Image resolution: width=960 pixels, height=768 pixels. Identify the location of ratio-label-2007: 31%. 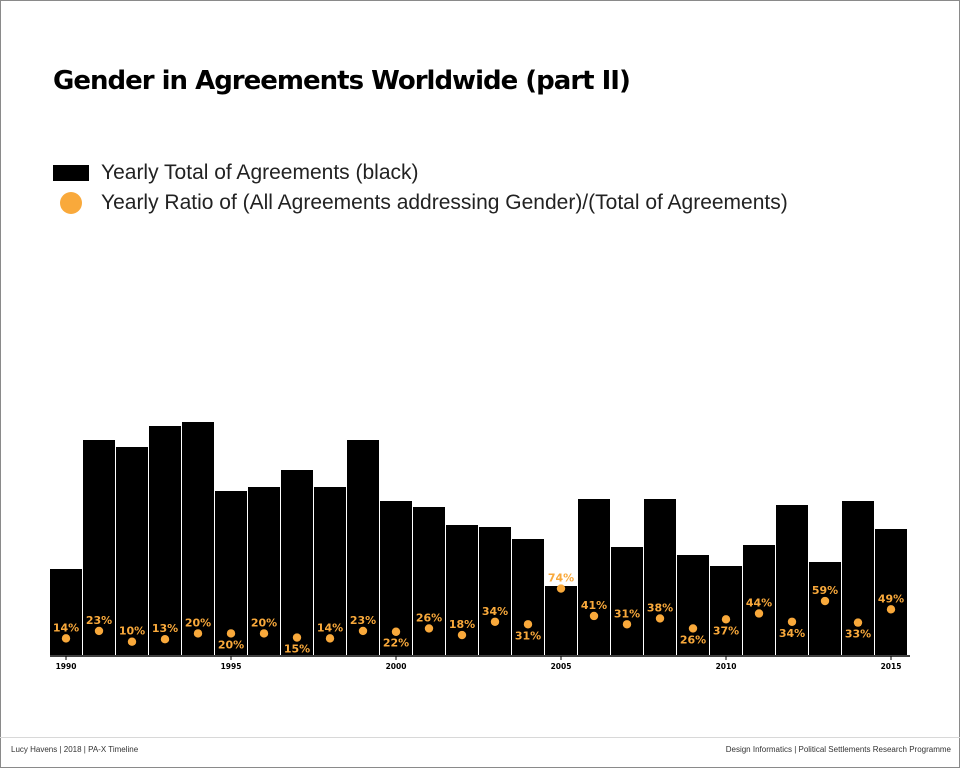
(627, 613).